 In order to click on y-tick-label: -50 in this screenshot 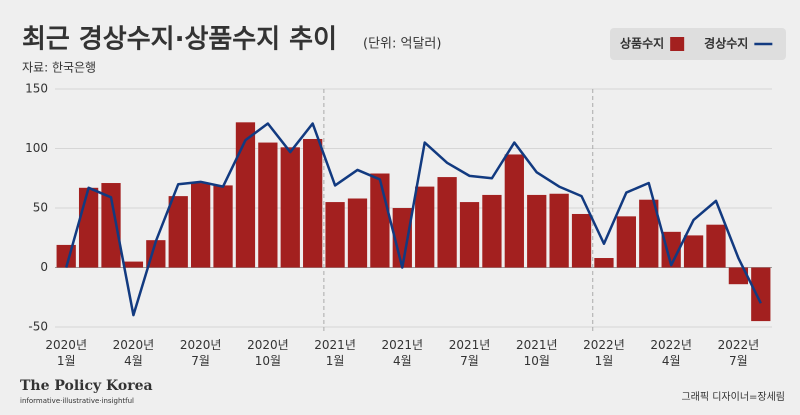, I will do `click(38, 327)`.